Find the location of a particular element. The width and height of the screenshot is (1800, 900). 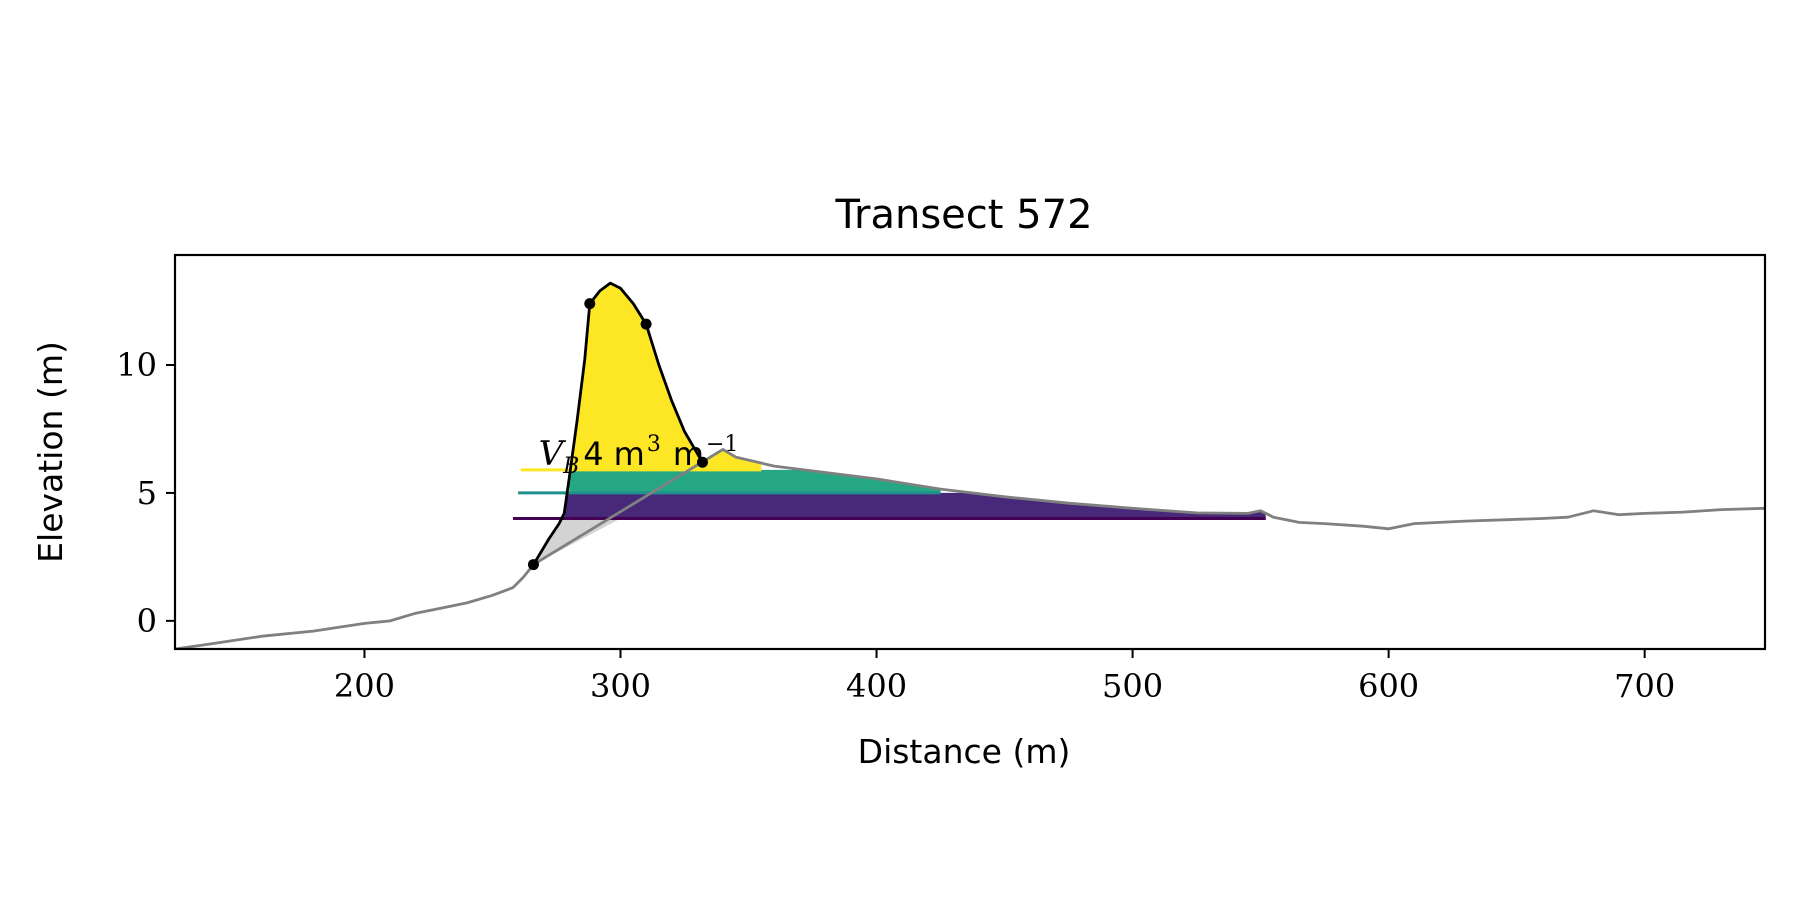

y-tick-label-0: 0 is located at coordinates (147, 621).